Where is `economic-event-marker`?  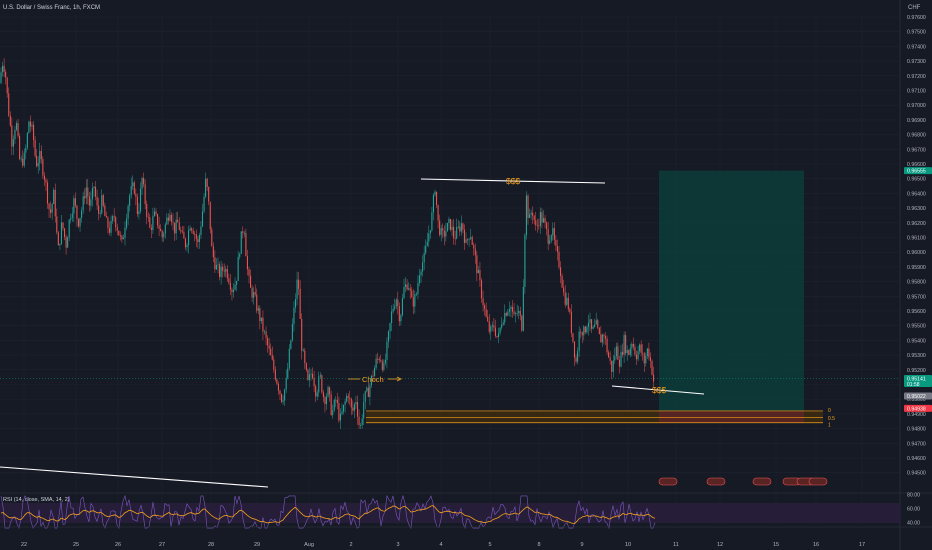
economic-event-marker is located at coordinates (818, 481).